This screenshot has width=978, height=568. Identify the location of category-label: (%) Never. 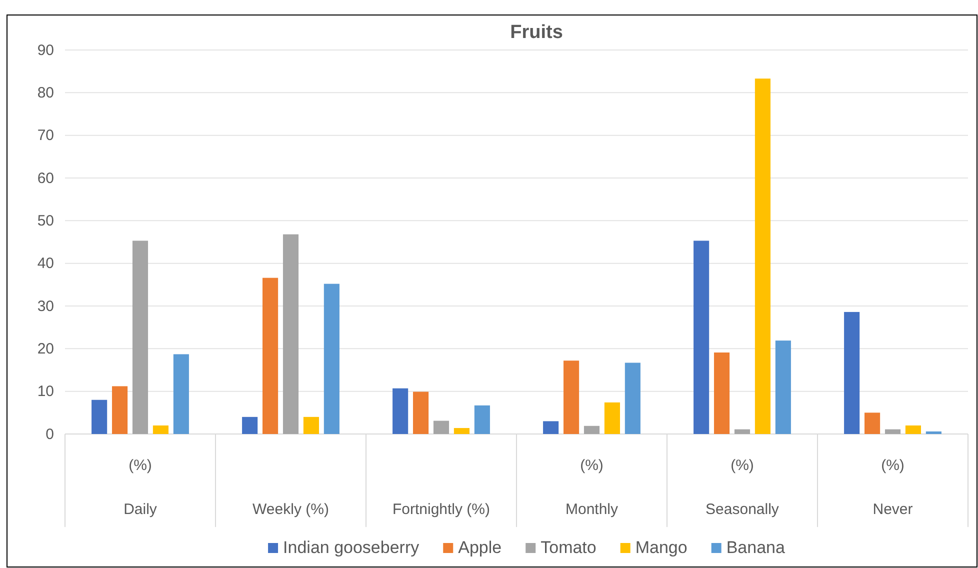
(892, 487).